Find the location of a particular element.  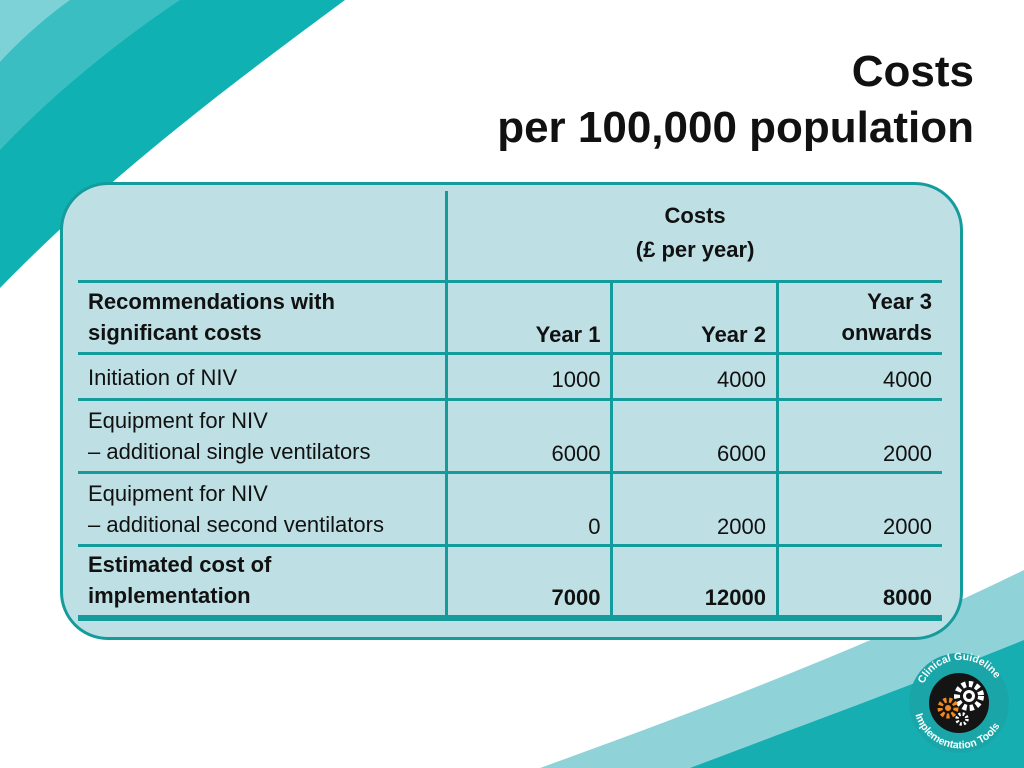

year-3-value: 4000 is located at coordinates (858, 377).